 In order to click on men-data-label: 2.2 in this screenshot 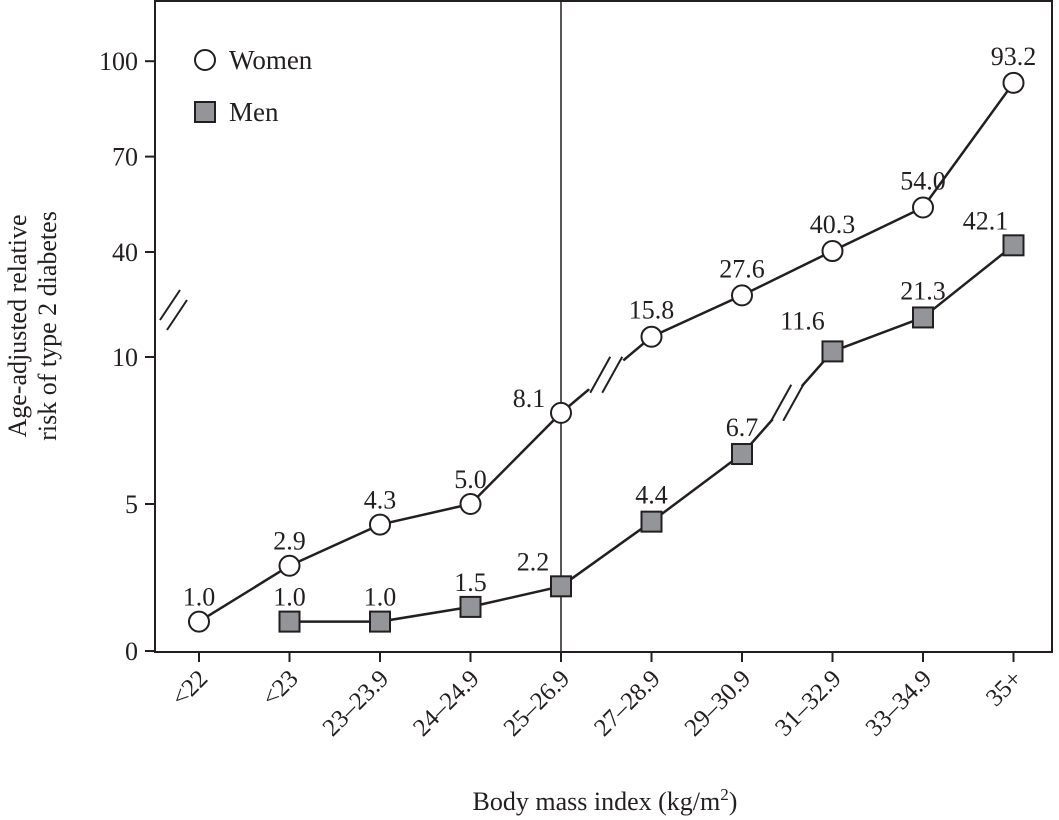, I will do `click(533, 561)`.